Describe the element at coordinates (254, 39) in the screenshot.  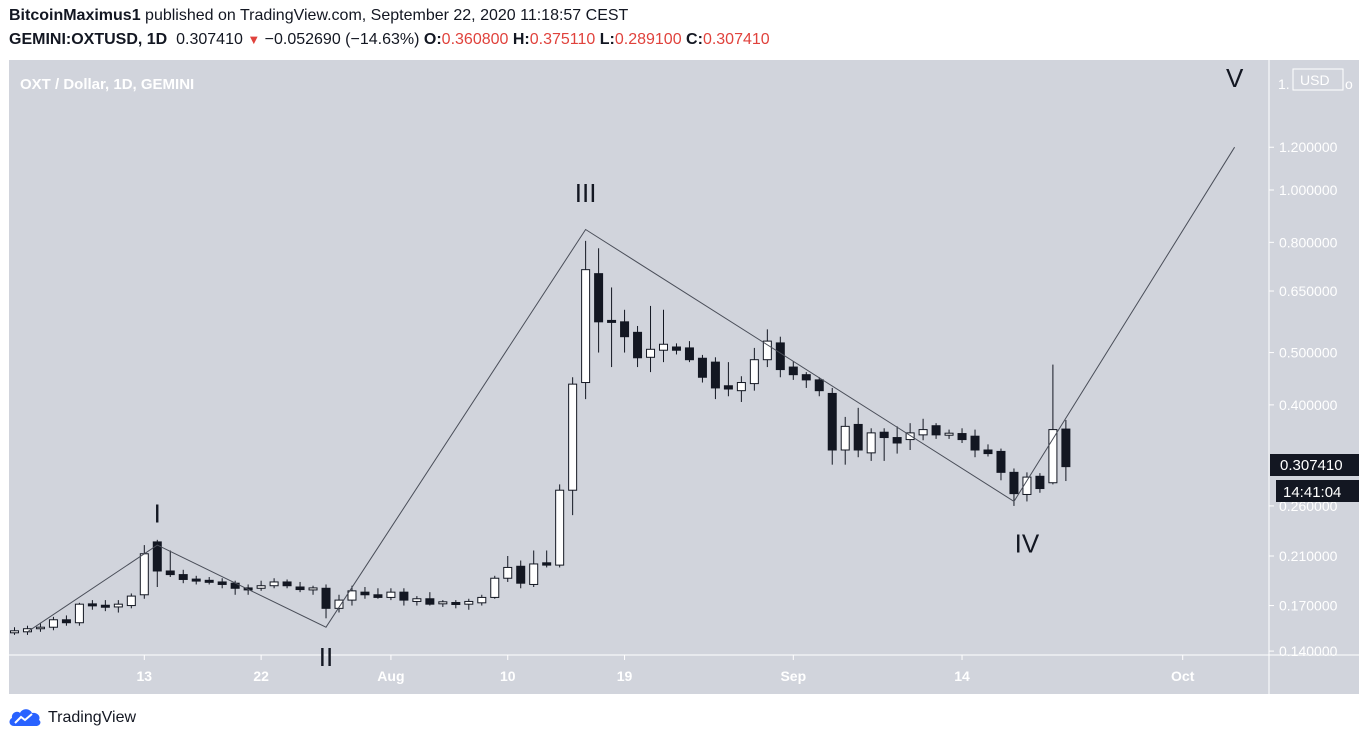
I see `down-triangle-icon: ▼` at that location.